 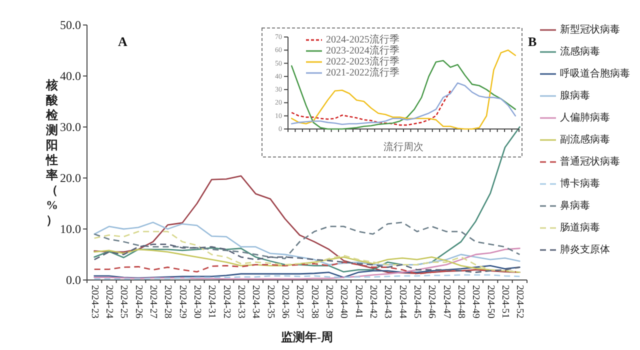 I want to click on x-tick-label: 2024-31, so click(x=212, y=301).